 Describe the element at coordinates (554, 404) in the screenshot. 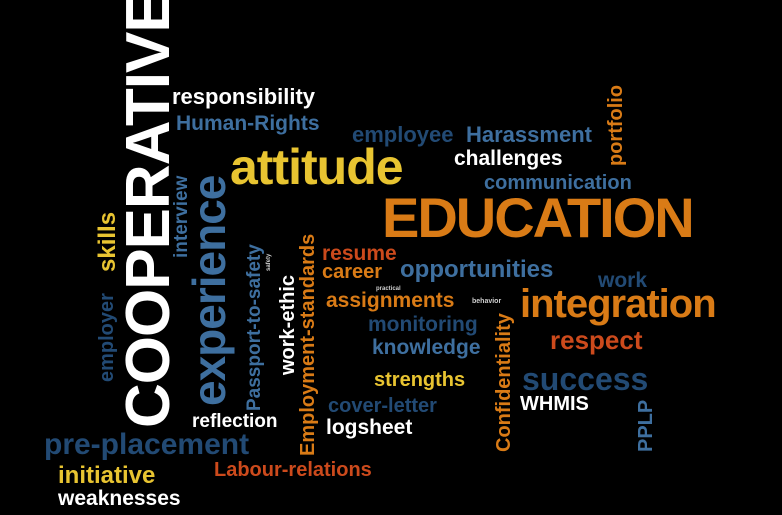

I see `word-whmis: WHMIS` at that location.